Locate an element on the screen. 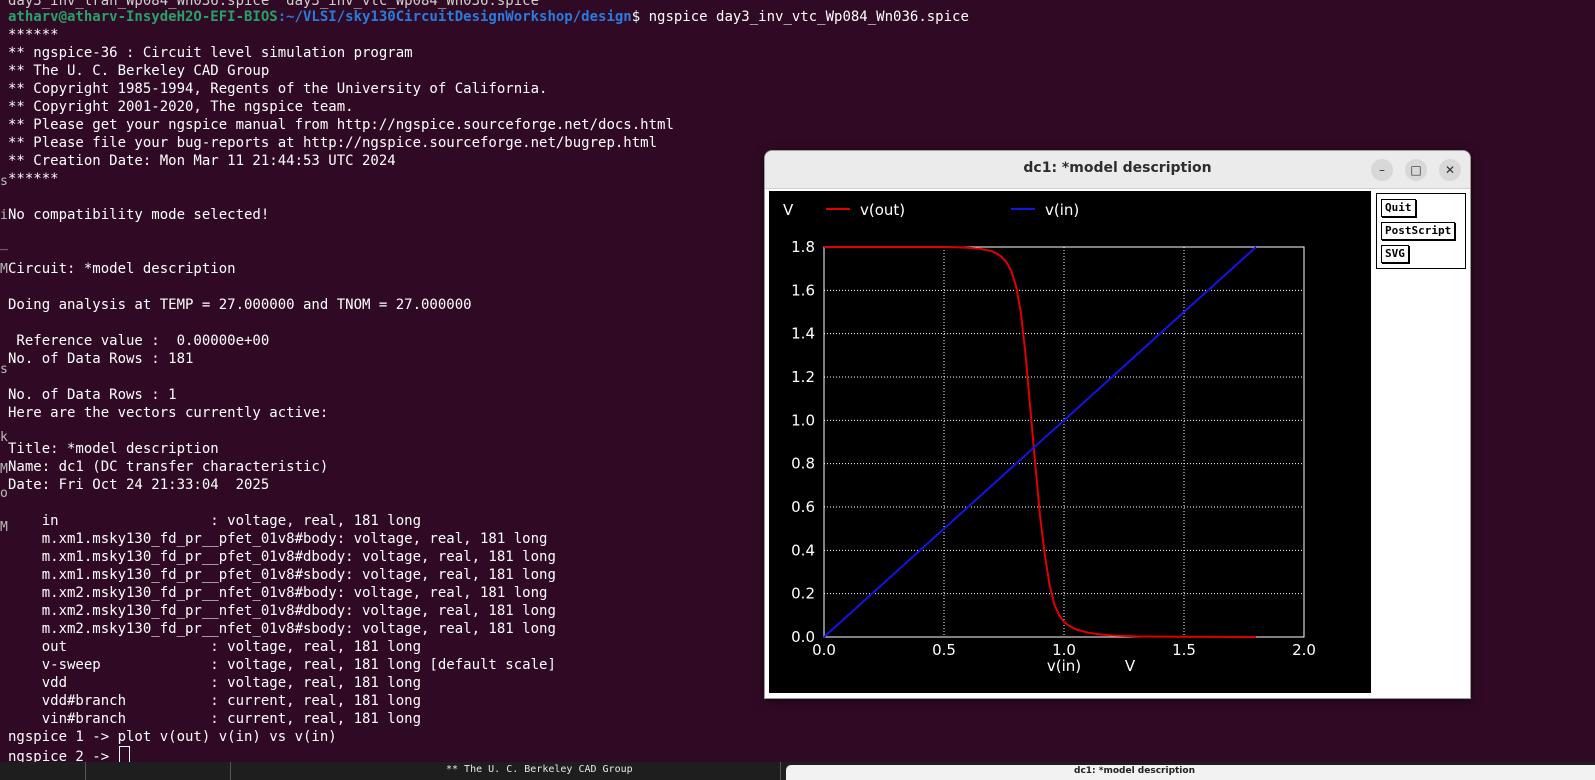  terminal-output-line: in : voltage, real, 181 long is located at coordinates (215, 521).